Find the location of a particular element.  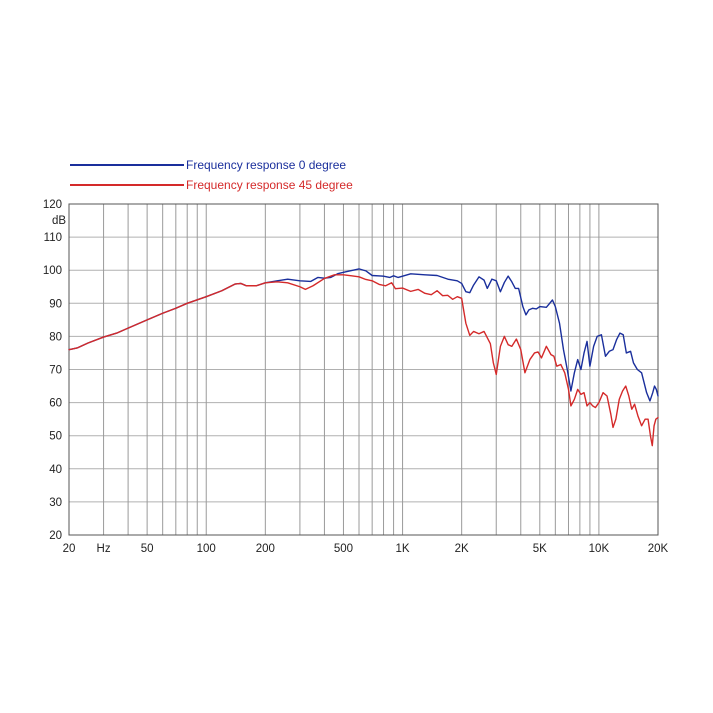

x-tick-label: 2K is located at coordinates (462, 549).